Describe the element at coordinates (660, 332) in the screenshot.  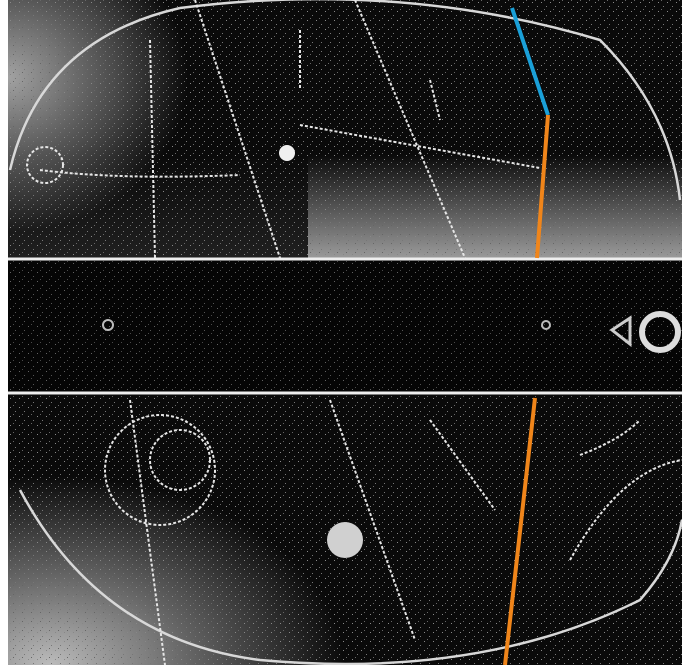
I see `port-ring` at that location.